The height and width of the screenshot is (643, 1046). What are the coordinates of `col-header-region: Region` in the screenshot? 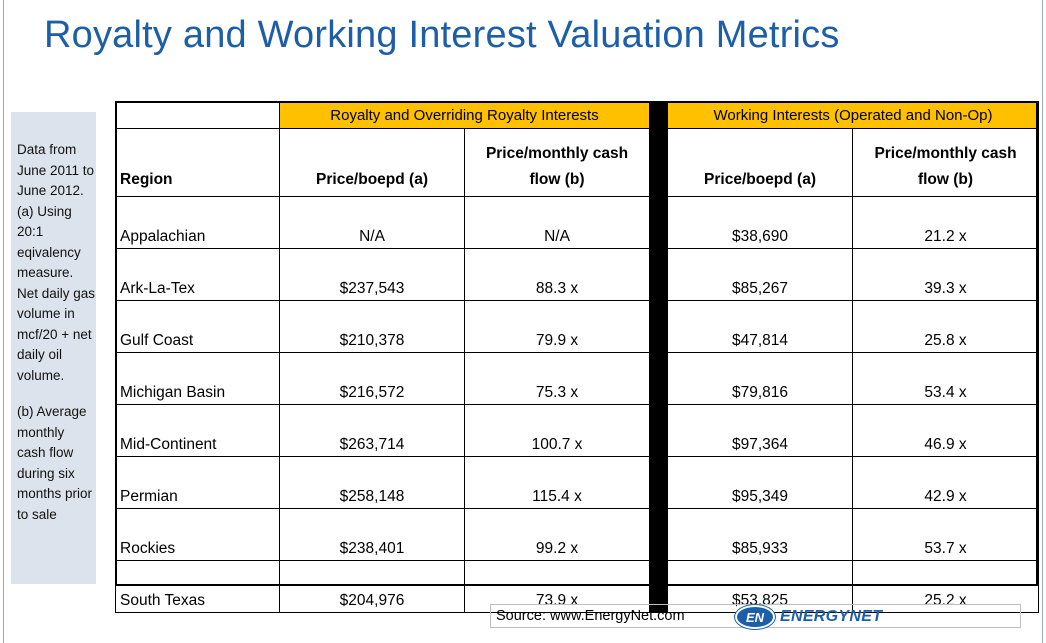 It's located at (197, 162).